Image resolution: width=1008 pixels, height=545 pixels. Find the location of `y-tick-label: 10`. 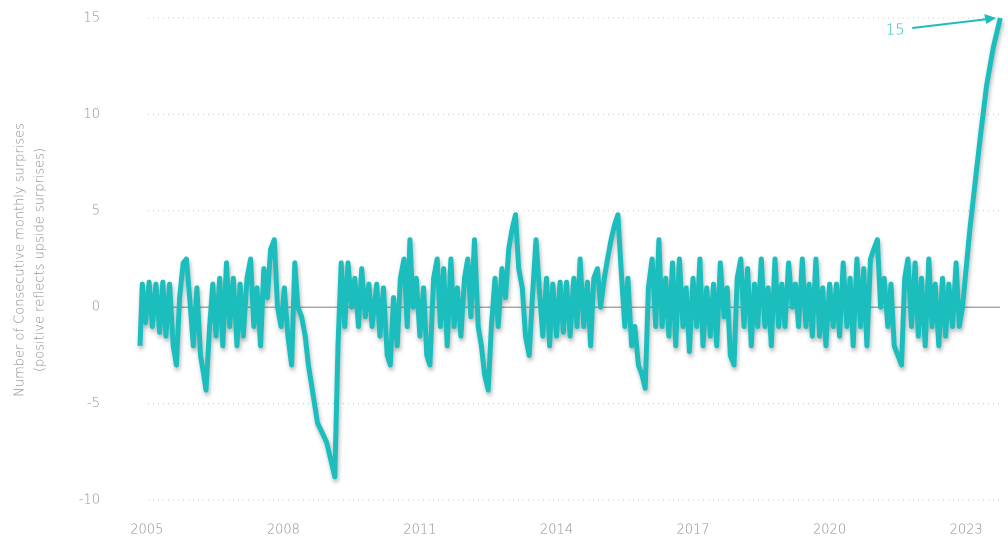

y-tick-label: 10 is located at coordinates (91, 114).